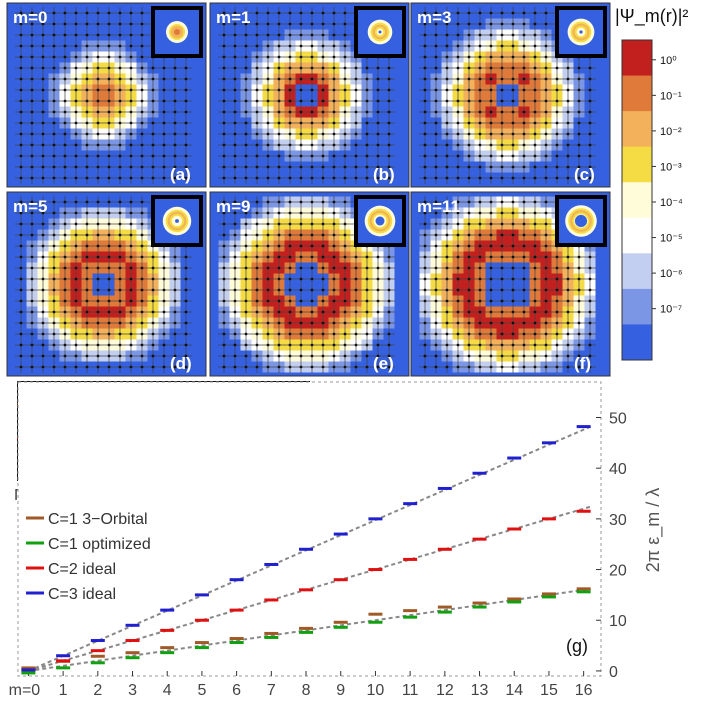  Describe the element at coordinates (618, 520) in the screenshot. I see `y-tick-label: 30` at that location.